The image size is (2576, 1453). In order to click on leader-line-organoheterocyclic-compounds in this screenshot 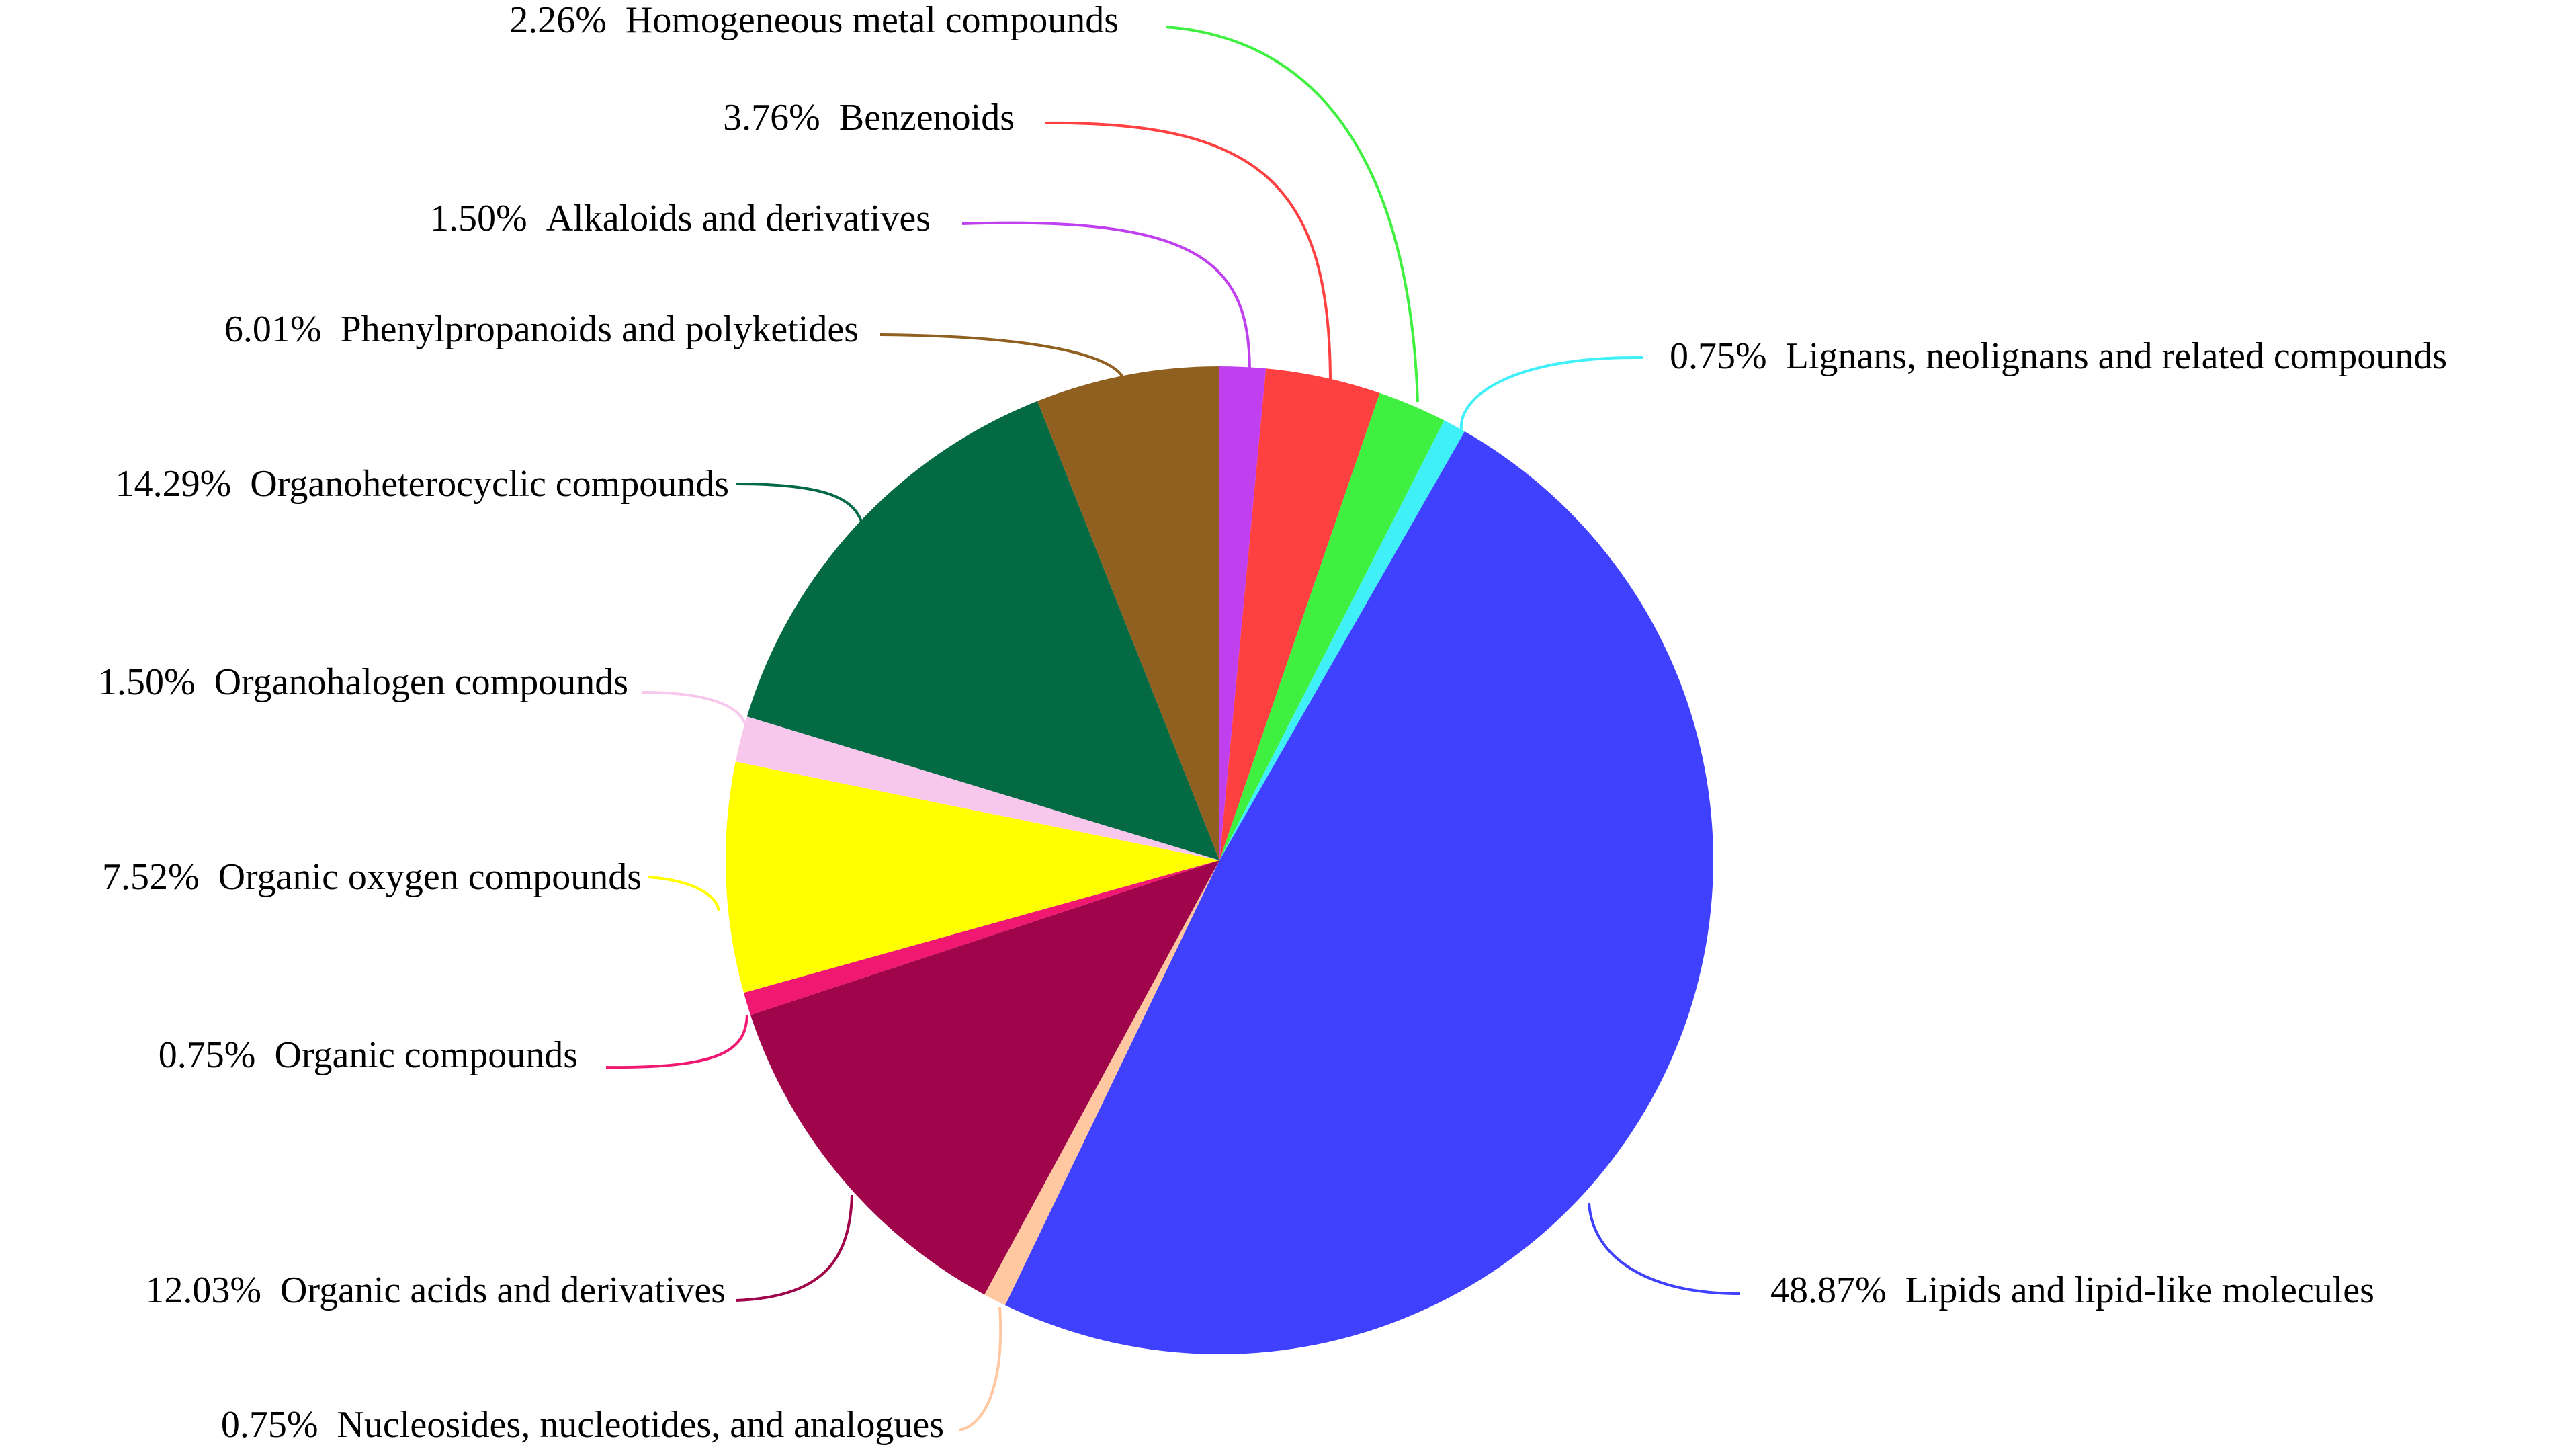, I will do `click(800, 505)`.